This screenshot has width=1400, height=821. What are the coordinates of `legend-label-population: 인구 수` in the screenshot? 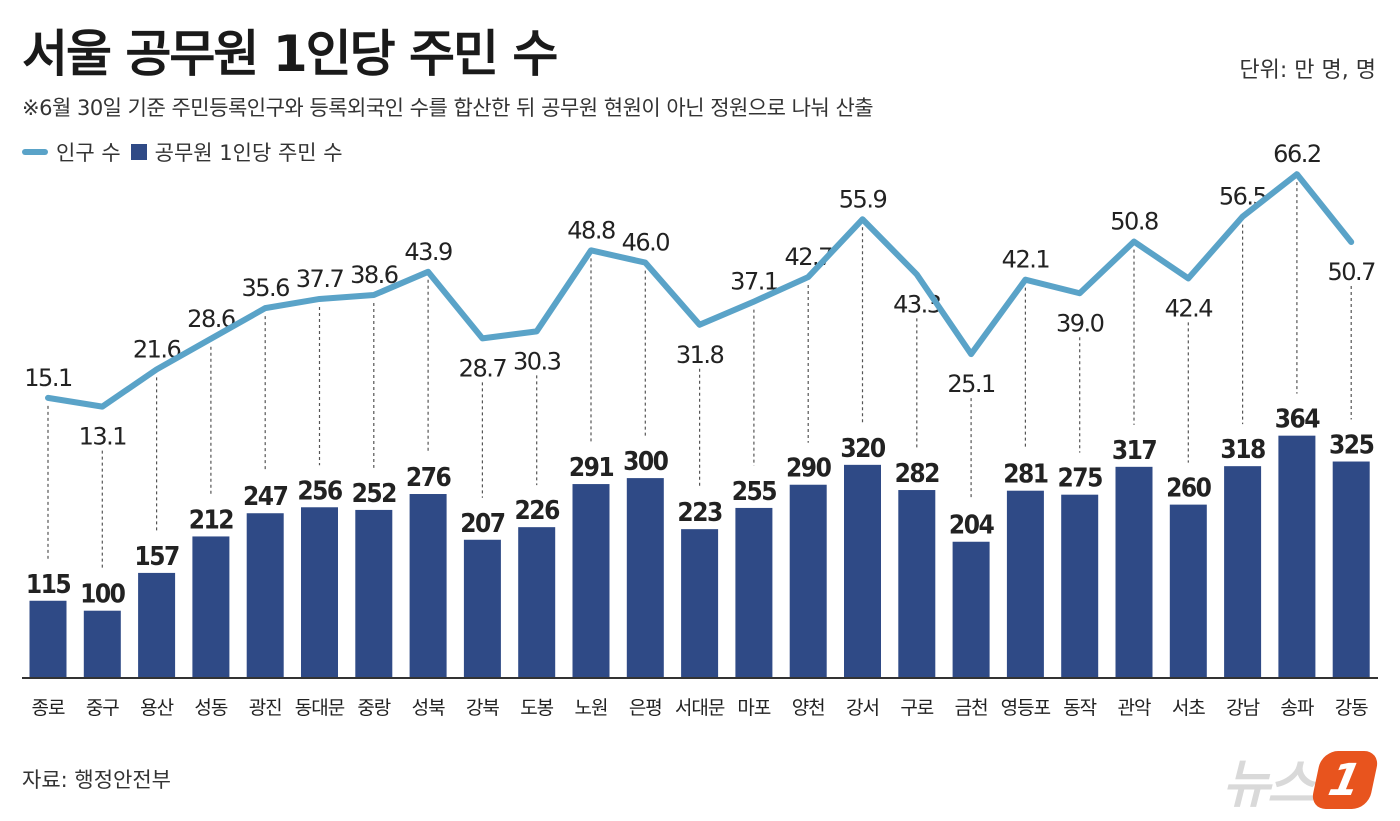 It's located at (88, 153).